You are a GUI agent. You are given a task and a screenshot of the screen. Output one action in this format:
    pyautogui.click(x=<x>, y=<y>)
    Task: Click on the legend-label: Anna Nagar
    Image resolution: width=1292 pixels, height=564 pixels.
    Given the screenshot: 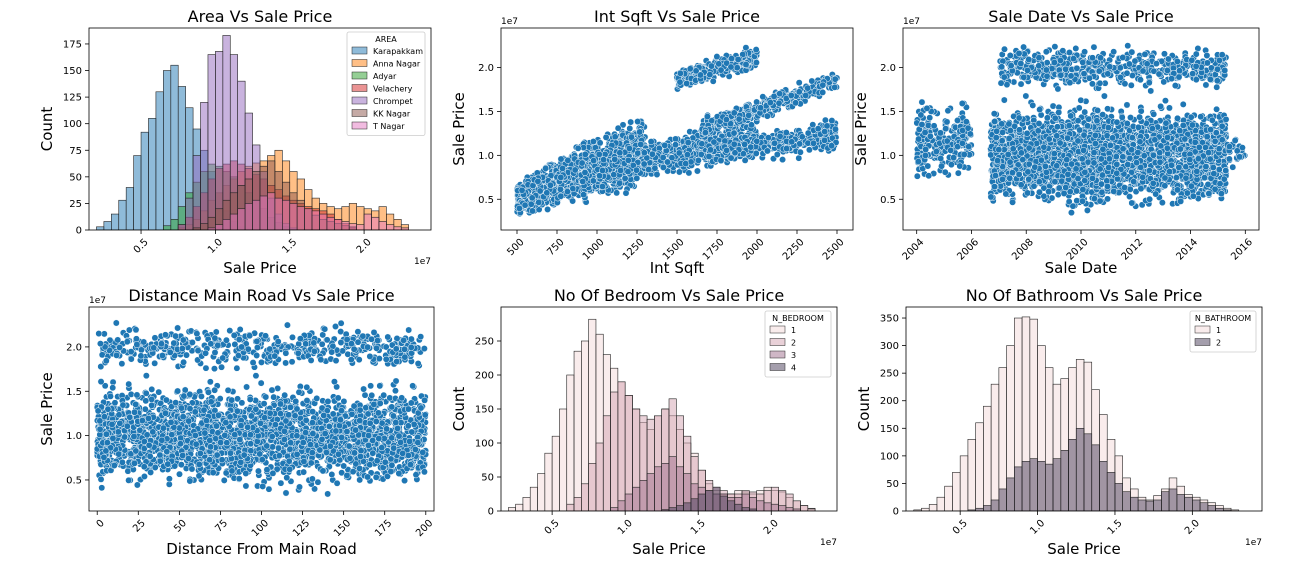 What is the action you would take?
    pyautogui.click(x=397, y=64)
    